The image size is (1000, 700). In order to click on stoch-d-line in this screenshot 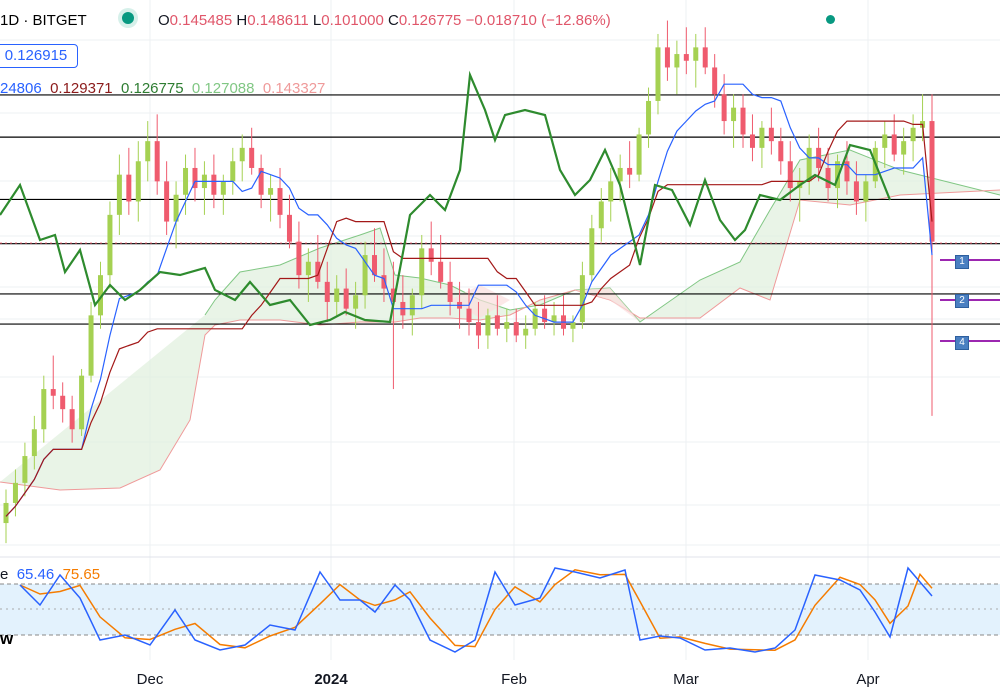, I will do `click(476, 610)`.